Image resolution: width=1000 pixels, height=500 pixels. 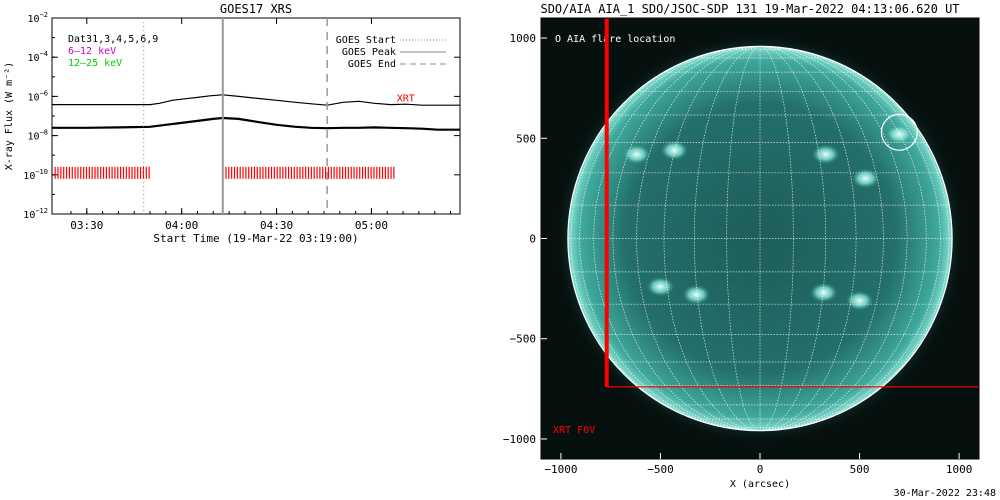 I want to click on goes-info-line: Dat31,3,4,5,6,9, so click(x=113, y=39).